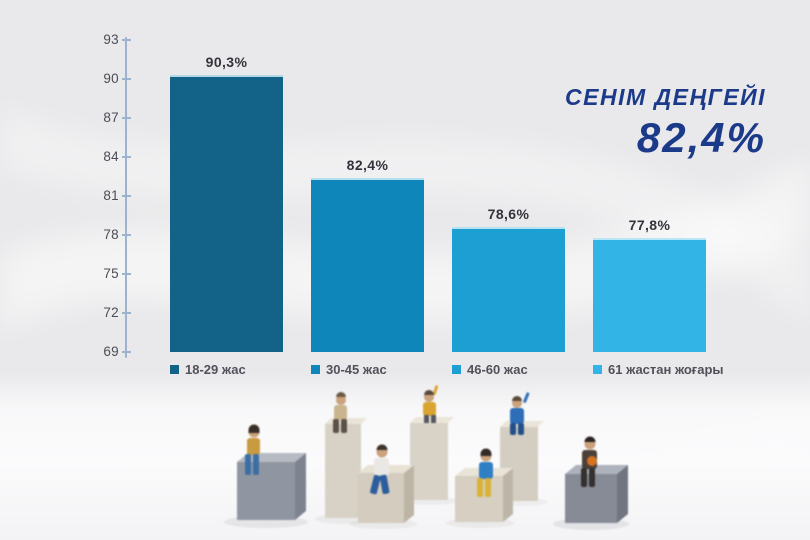 This screenshot has height=540, width=810. I want to click on y-tick-label: 90, so click(111, 78).